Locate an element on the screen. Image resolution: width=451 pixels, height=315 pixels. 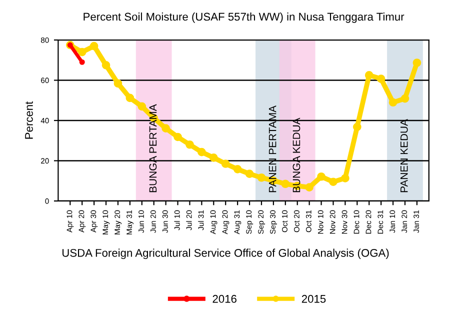
band-label: PANEN PERTAMA is located at coordinates (272, 149).